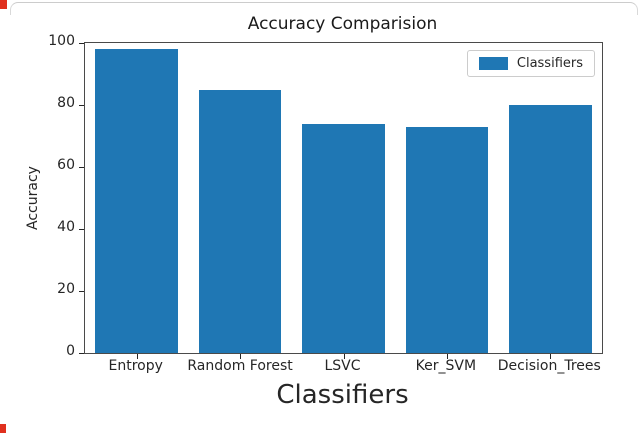 This screenshot has height=436, width=640. Describe the element at coordinates (549, 366) in the screenshot. I see `x-tick-label: Decision_Trees` at that location.